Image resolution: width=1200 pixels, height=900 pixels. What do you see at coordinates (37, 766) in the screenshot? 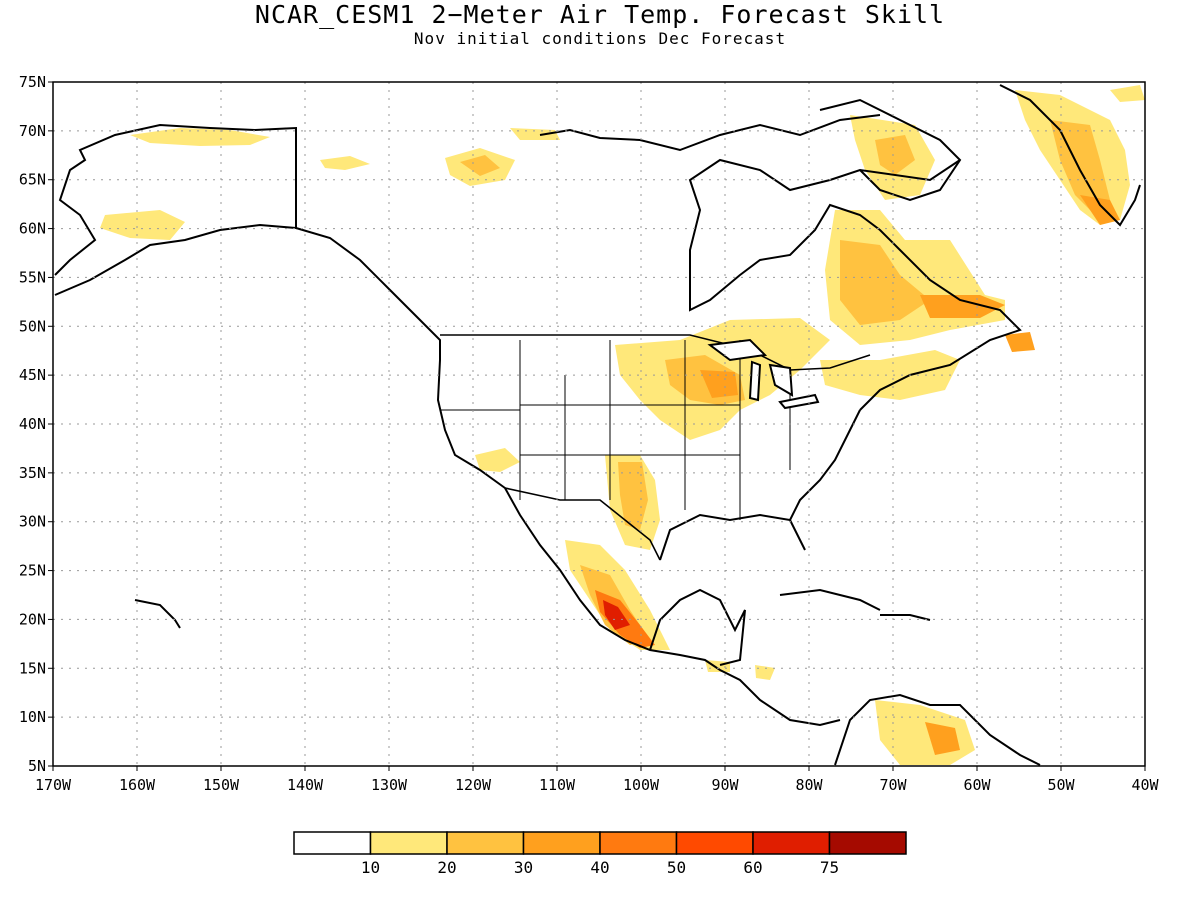
I see `lat-tick-label: 5N` at bounding box center [37, 766].